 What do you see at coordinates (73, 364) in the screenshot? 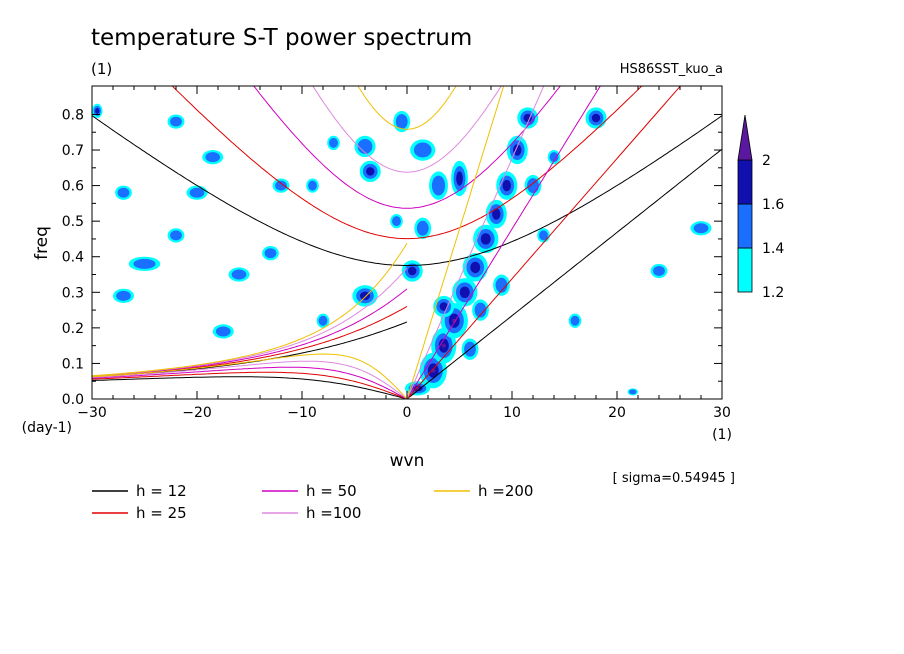
I see `y-tick-label: 0.1` at bounding box center [73, 364].